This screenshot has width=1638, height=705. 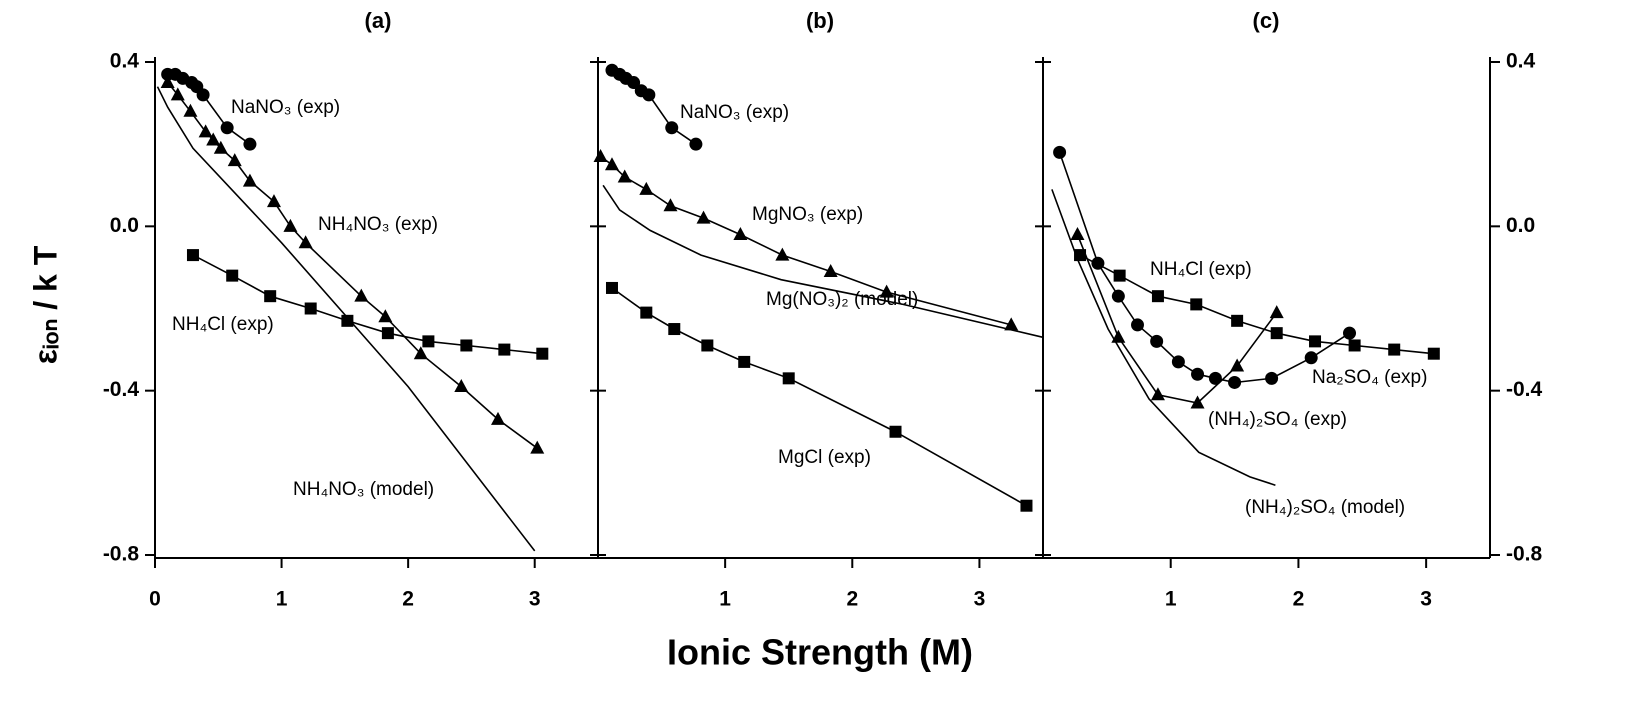 What do you see at coordinates (842, 299) in the screenshot?
I see `series-label: Mg(NO₃)₂ (model)` at bounding box center [842, 299].